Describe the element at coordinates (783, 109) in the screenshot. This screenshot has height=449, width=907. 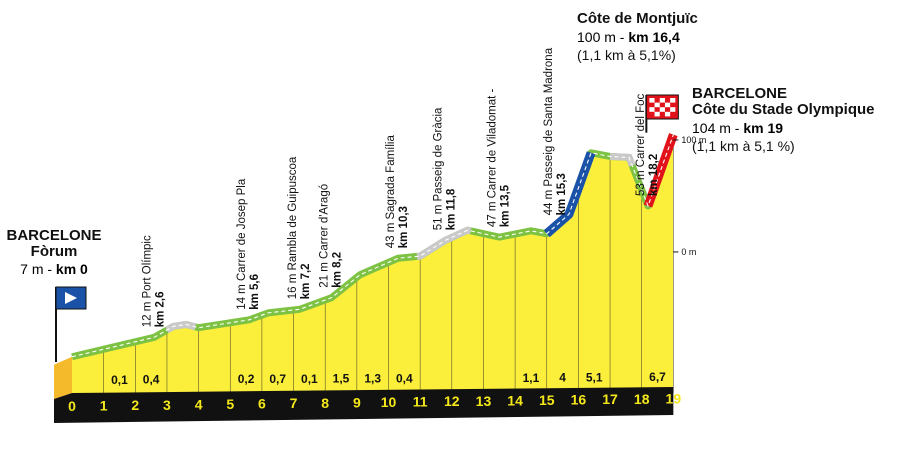
I see `finish-title-line2: Côte du Stade Olympique` at that location.